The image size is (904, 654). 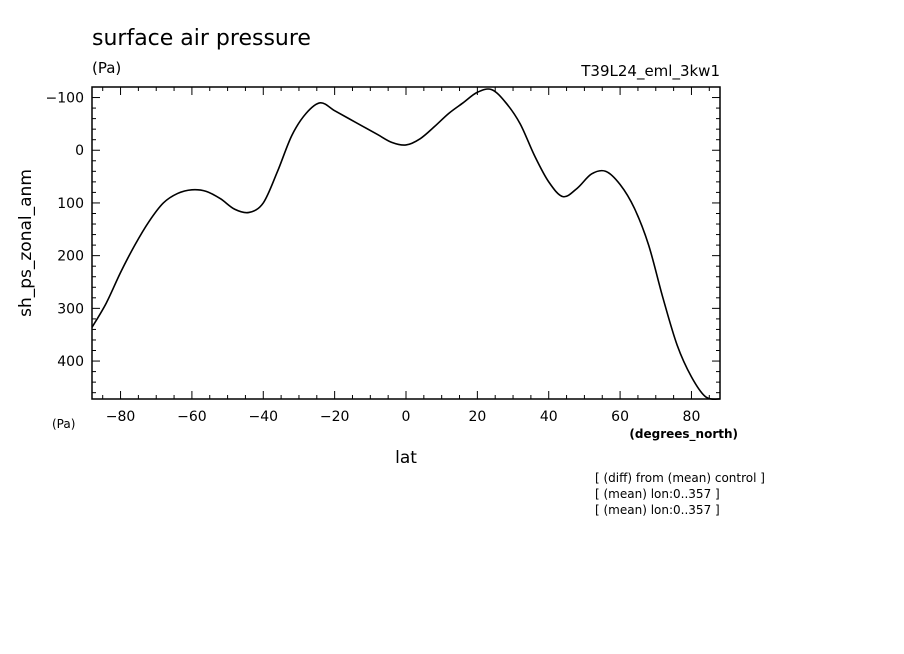 What do you see at coordinates (201, 38) in the screenshot?
I see `chart-title: surface air pressure` at bounding box center [201, 38].